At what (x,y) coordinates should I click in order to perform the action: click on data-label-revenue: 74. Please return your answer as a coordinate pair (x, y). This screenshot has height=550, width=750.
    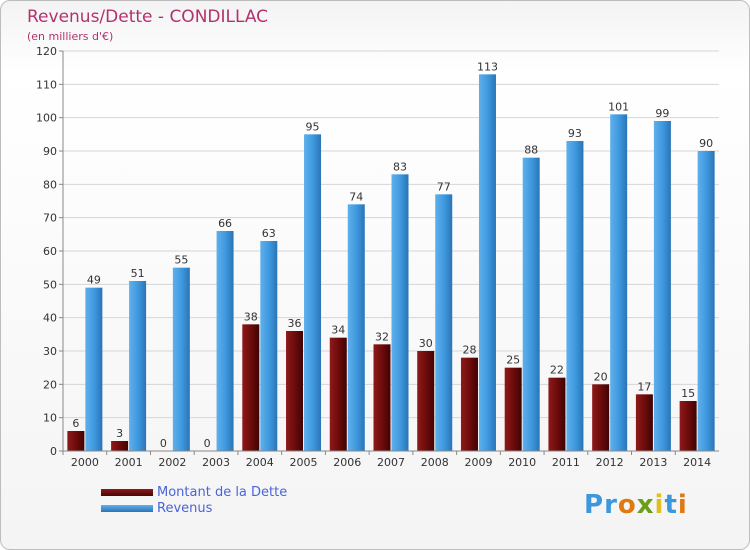
    Looking at the image, I should click on (356, 196).